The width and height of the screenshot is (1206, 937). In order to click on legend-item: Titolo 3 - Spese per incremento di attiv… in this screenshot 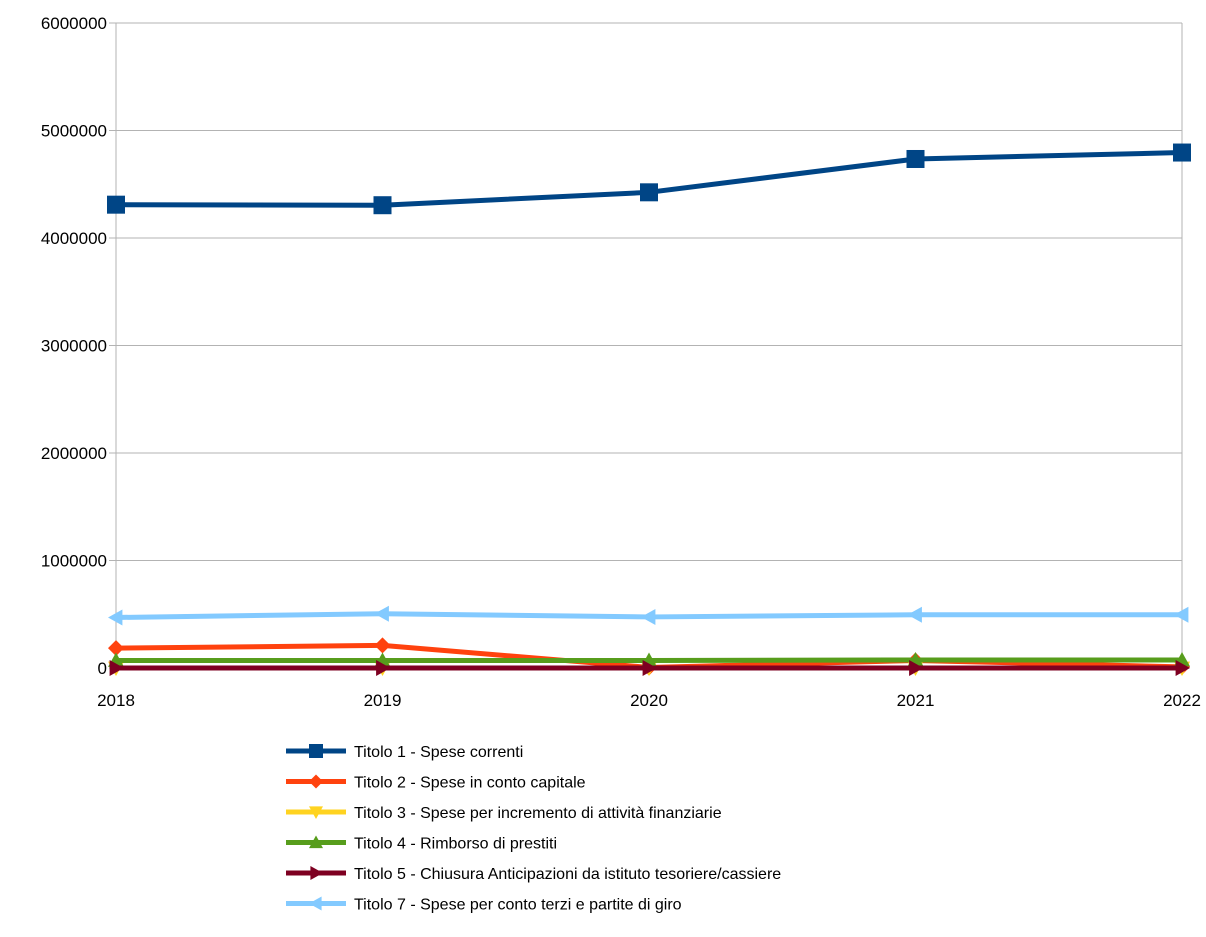, I will do `click(504, 813)`.